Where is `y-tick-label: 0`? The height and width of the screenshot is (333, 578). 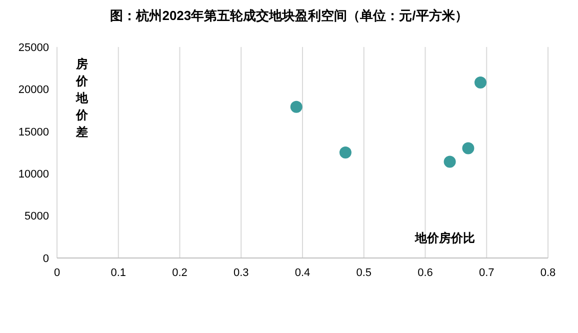
y-tick-label: 0 is located at coordinates (45, 258).